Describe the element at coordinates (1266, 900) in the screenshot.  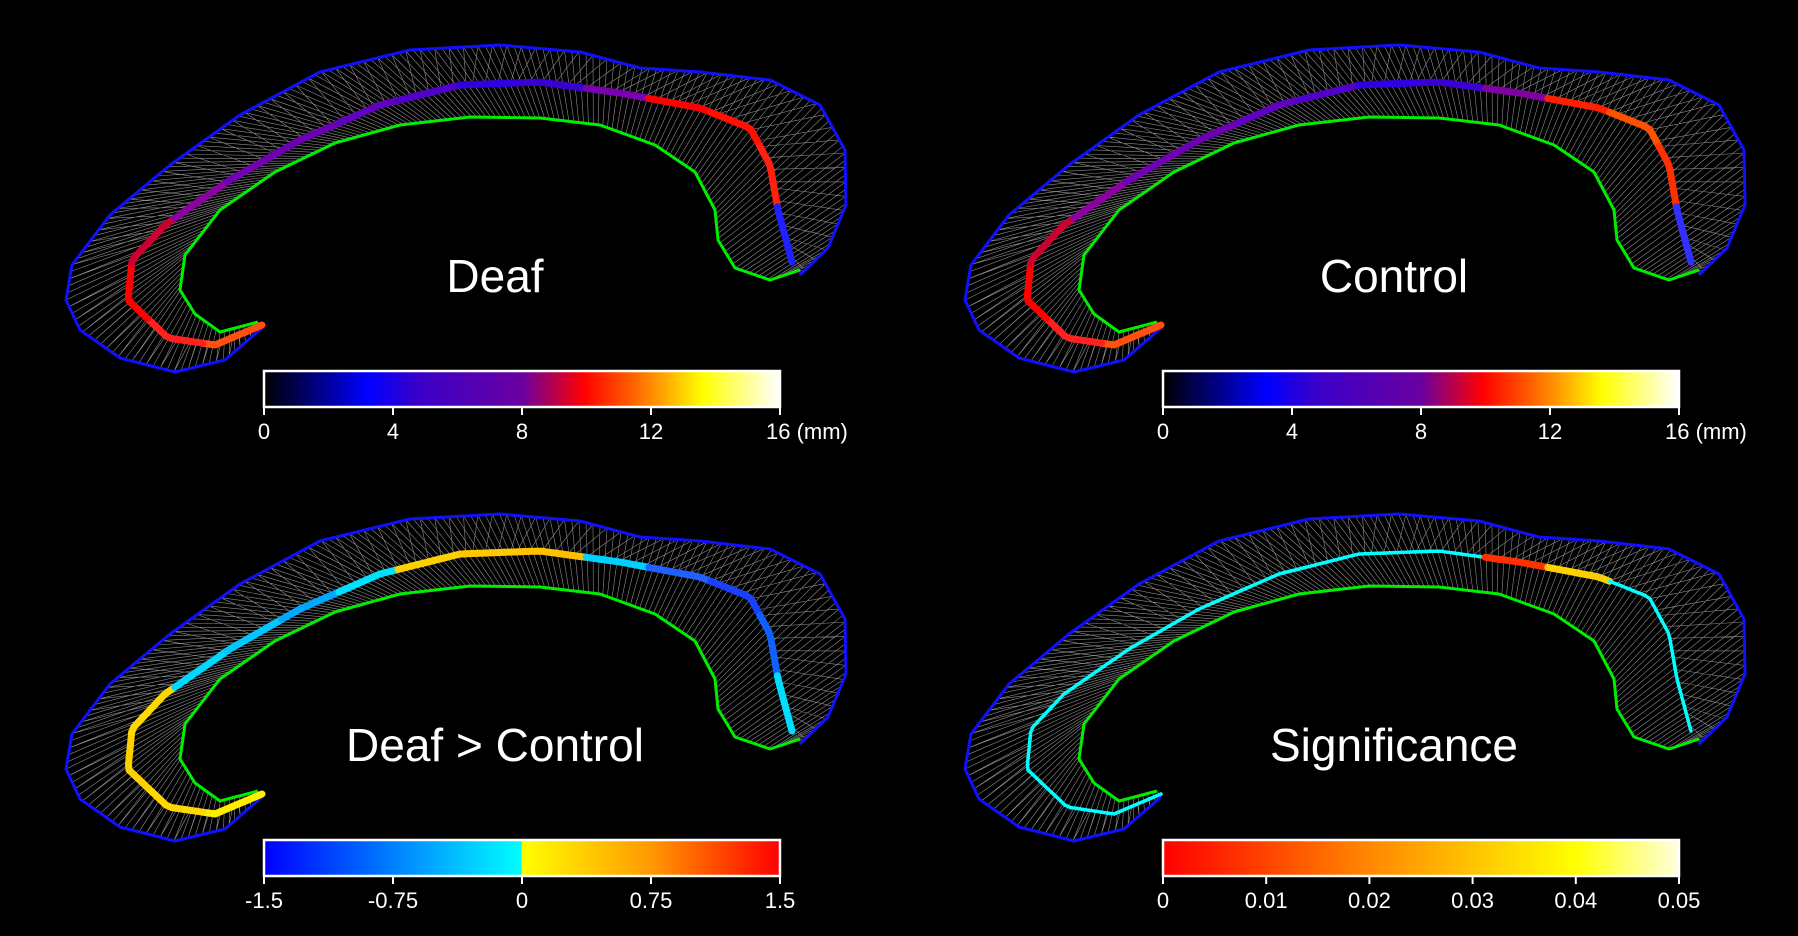
I see `colorbar-tick-label: 0.01` at that location.